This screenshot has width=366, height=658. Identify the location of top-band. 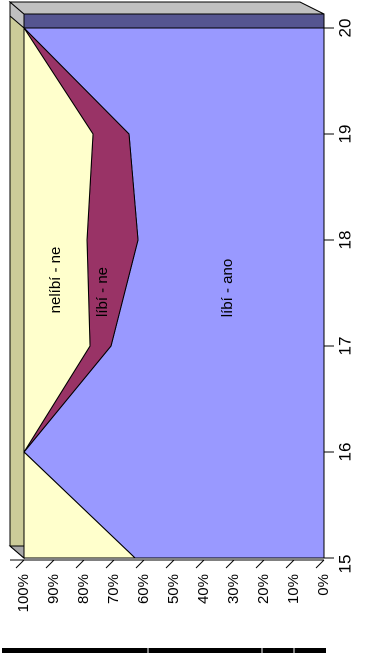
(174, 21).